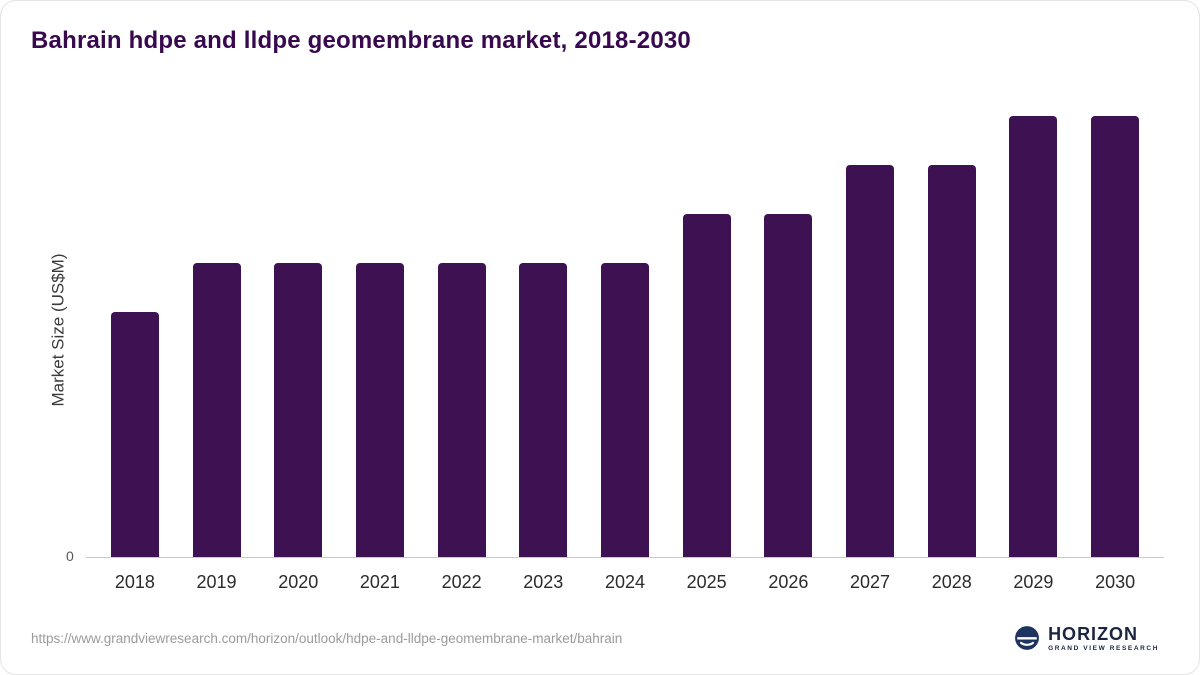  I want to click on y-axis-label: Market Size (US$M), so click(58, 329).